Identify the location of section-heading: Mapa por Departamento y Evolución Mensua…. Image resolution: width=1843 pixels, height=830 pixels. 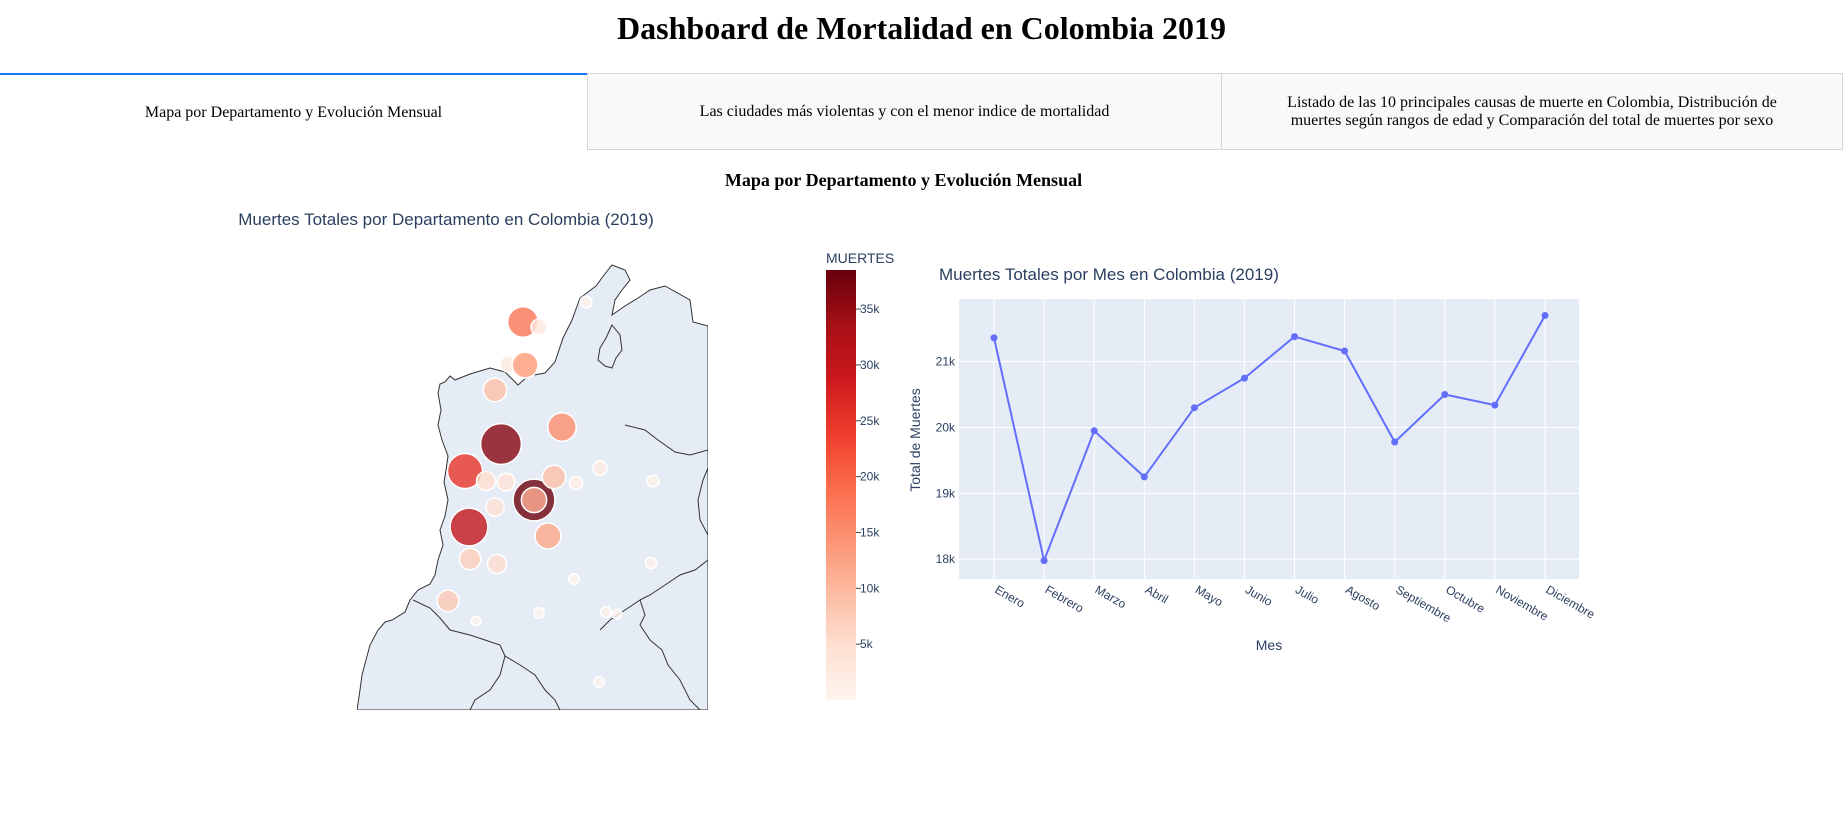
(903, 180).